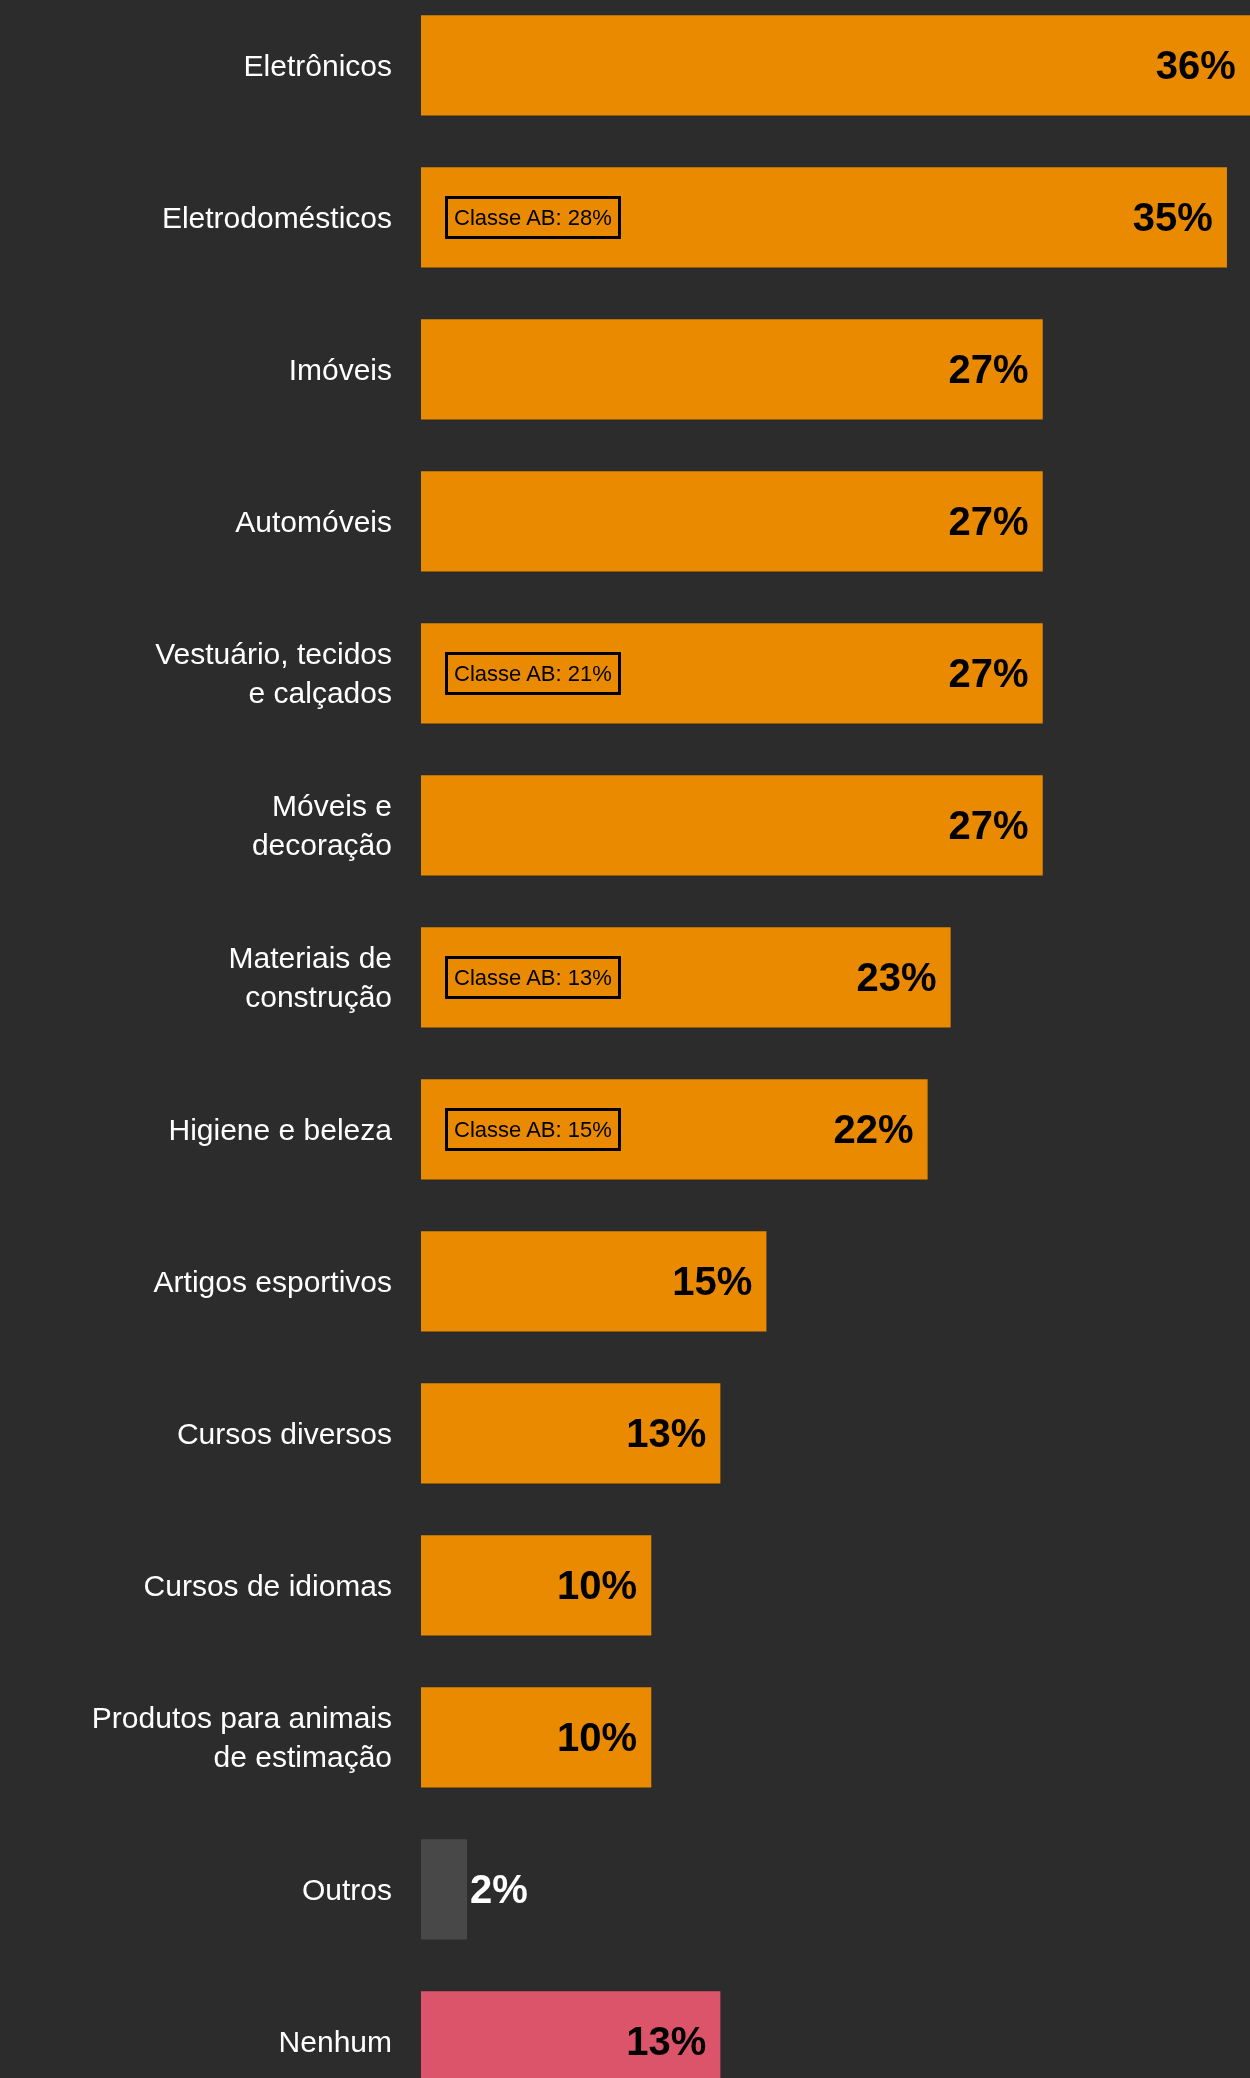 The height and width of the screenshot is (2078, 1250). I want to click on data-label: 36%, so click(1195, 65).